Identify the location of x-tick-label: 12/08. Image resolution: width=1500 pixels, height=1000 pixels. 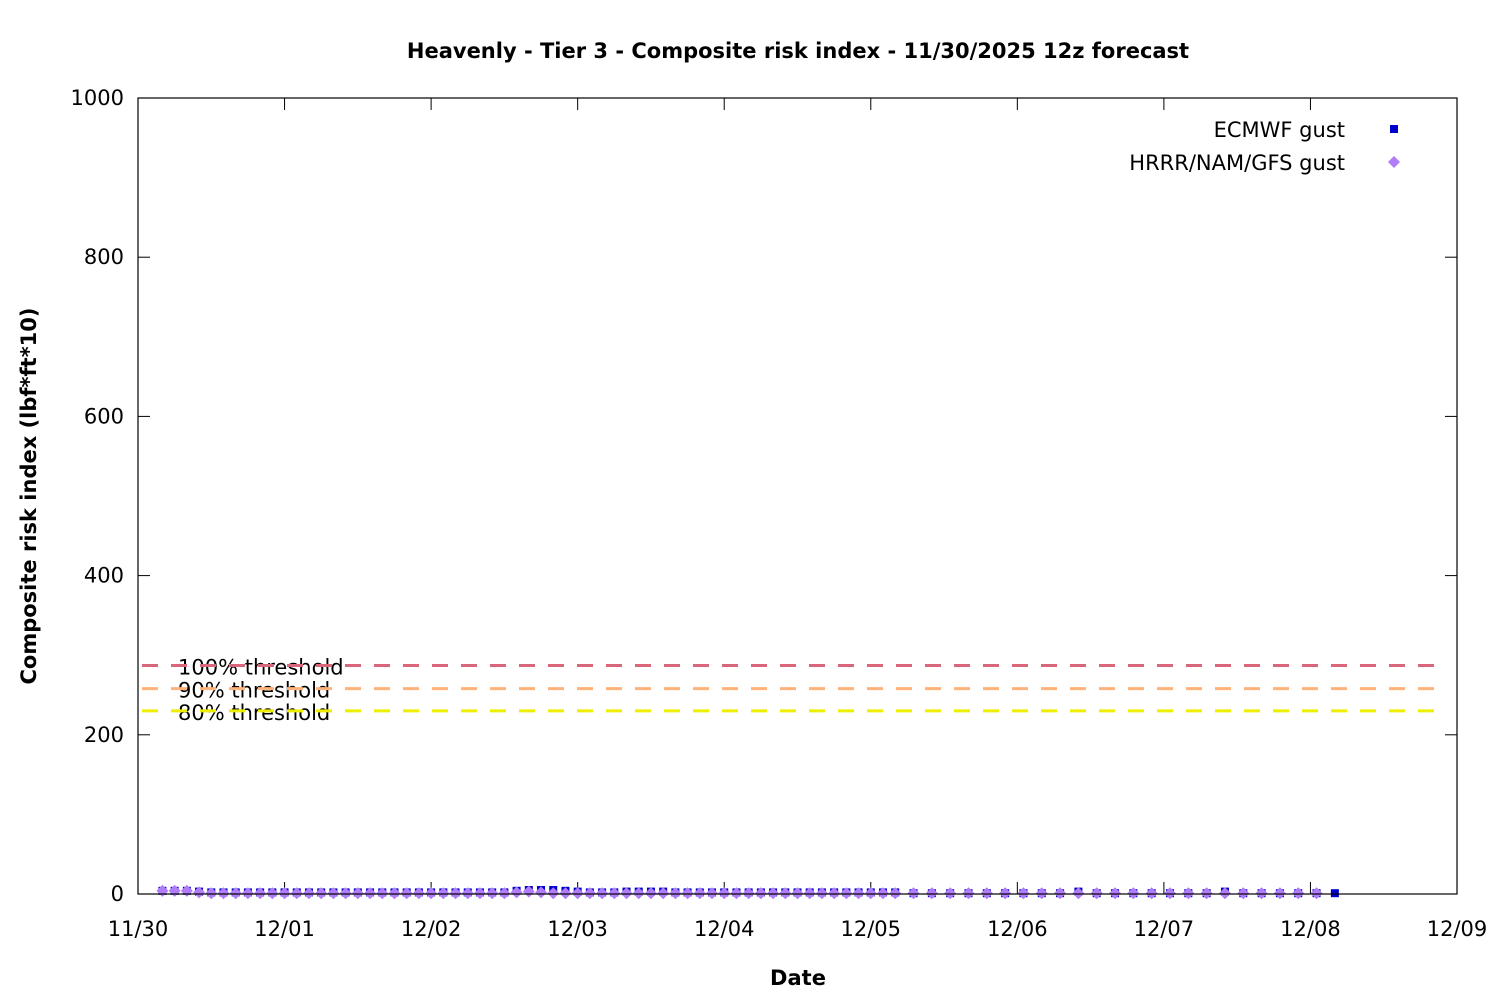
(1310, 929).